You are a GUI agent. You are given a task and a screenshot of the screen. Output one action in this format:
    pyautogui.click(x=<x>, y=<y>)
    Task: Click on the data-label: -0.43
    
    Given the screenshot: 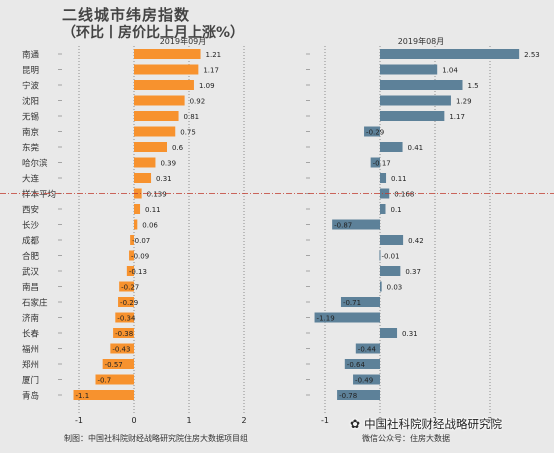 What is the action you would take?
    pyautogui.click(x=121, y=350)
    